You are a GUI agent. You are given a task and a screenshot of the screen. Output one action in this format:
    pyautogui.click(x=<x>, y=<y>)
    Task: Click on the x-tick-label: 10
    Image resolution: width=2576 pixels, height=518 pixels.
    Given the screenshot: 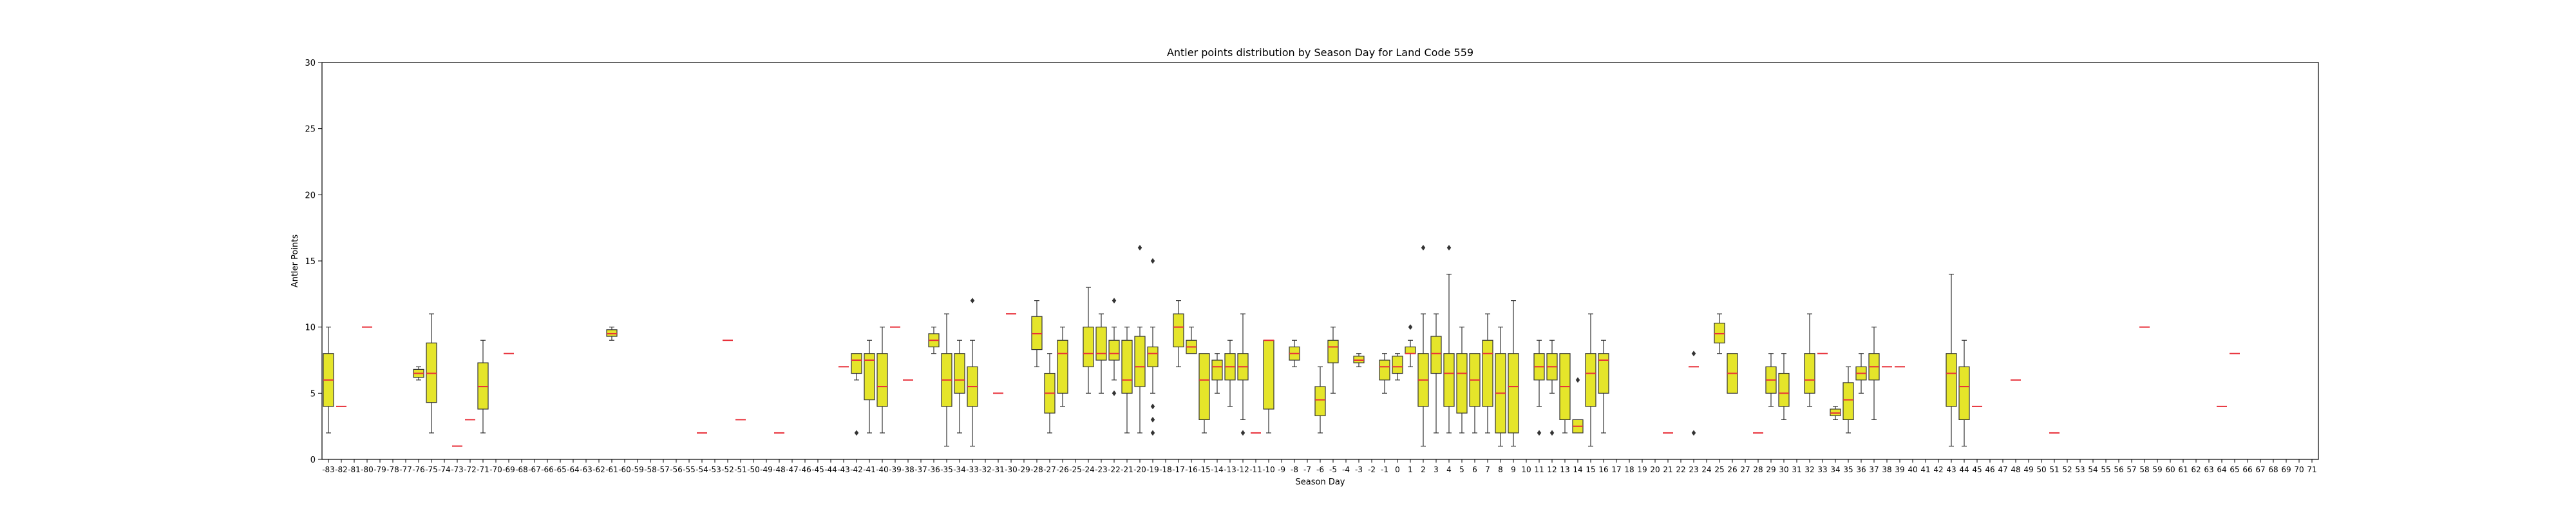 What is the action you would take?
    pyautogui.click(x=1526, y=469)
    